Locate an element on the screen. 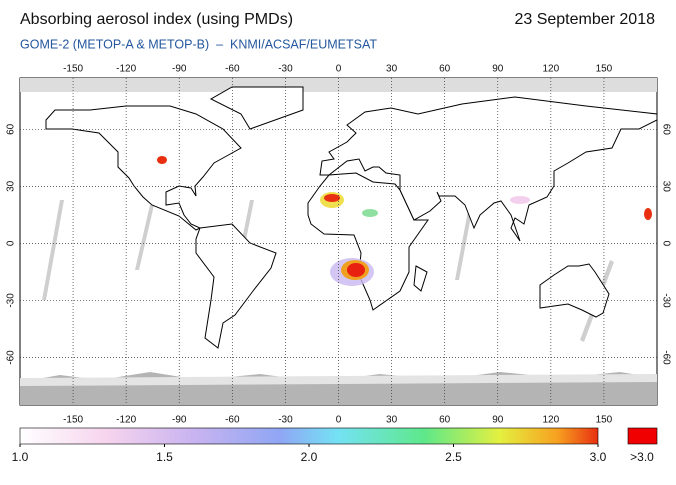  colorbar-tick-label: 2.5 is located at coordinates (453, 457).